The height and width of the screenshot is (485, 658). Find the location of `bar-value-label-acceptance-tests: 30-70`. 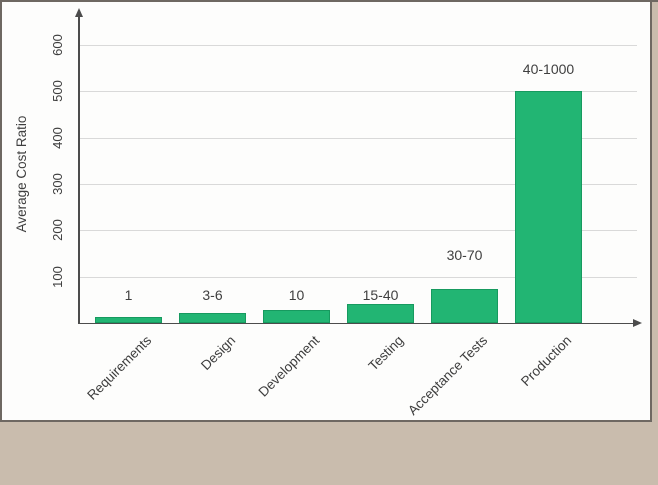

bar-value-label-acceptance-tests: 30-70 is located at coordinates (464, 255).